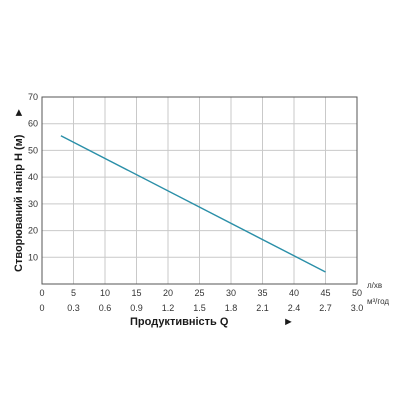  I want to click on x-tick-label-primary: 25, so click(199, 293).